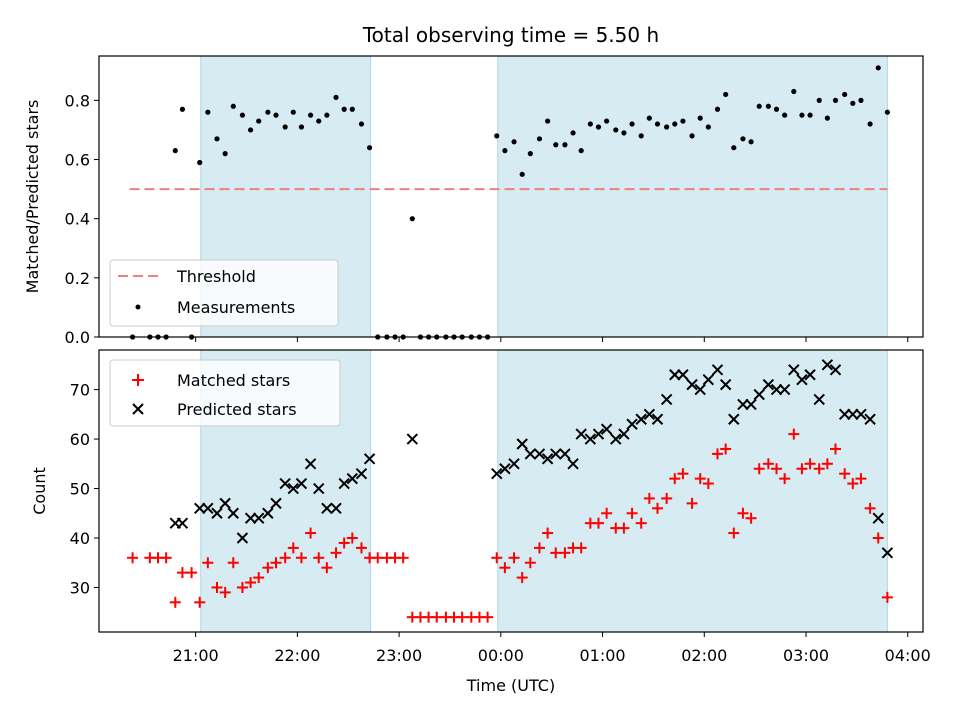 Image resolution: width=960 pixels, height=720 pixels. What do you see at coordinates (552, 339) in the screenshot?
I see `top-x-ticks` at bounding box center [552, 339].